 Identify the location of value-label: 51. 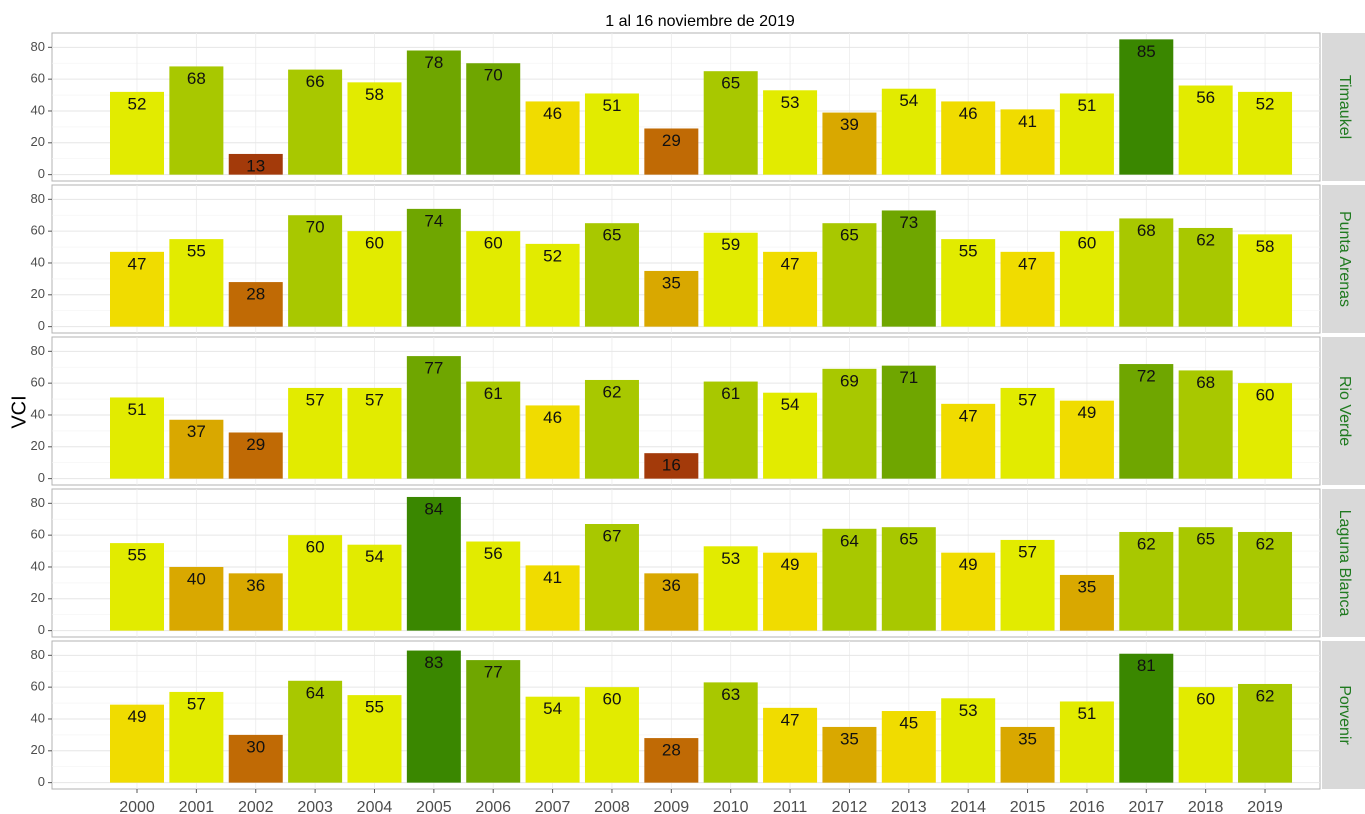
(1086, 713).